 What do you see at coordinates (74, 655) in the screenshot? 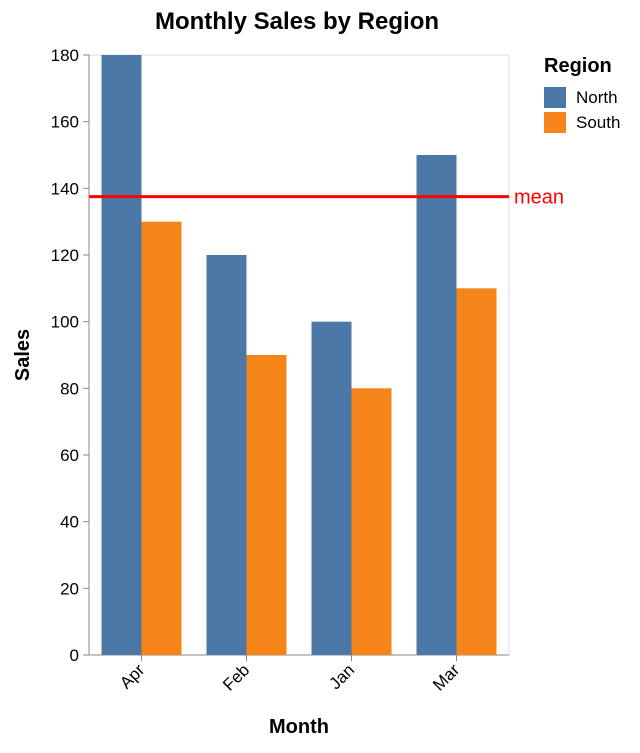
I see `y-tick-label: 0` at bounding box center [74, 655].